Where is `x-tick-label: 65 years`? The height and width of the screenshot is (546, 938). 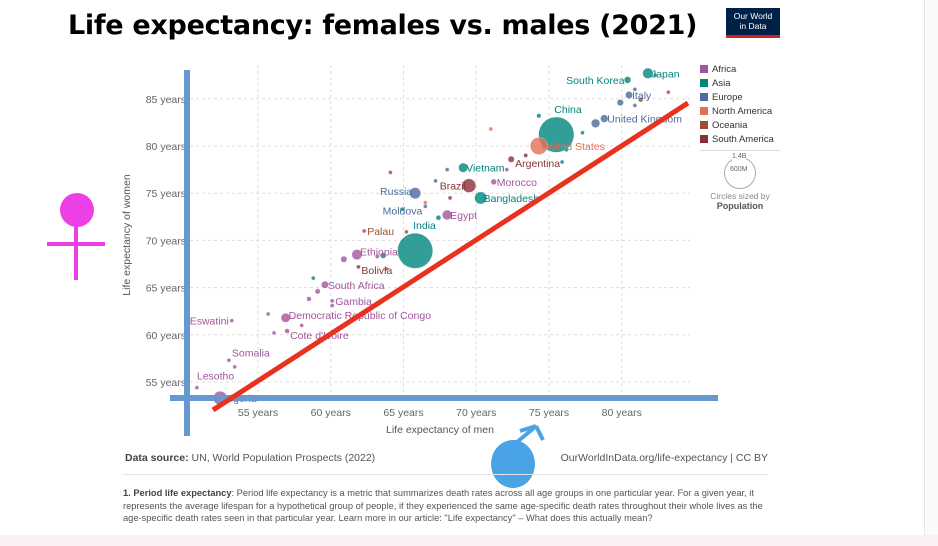 x-tick-label: 65 years is located at coordinates (403, 413).